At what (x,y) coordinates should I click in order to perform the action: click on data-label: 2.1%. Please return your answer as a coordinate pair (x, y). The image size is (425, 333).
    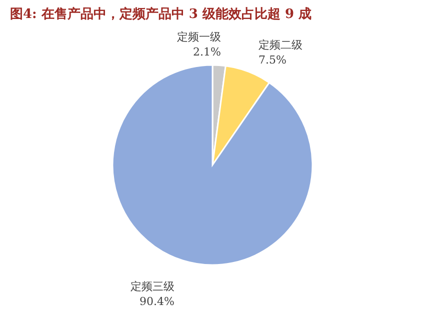
    Looking at the image, I should click on (206, 51).